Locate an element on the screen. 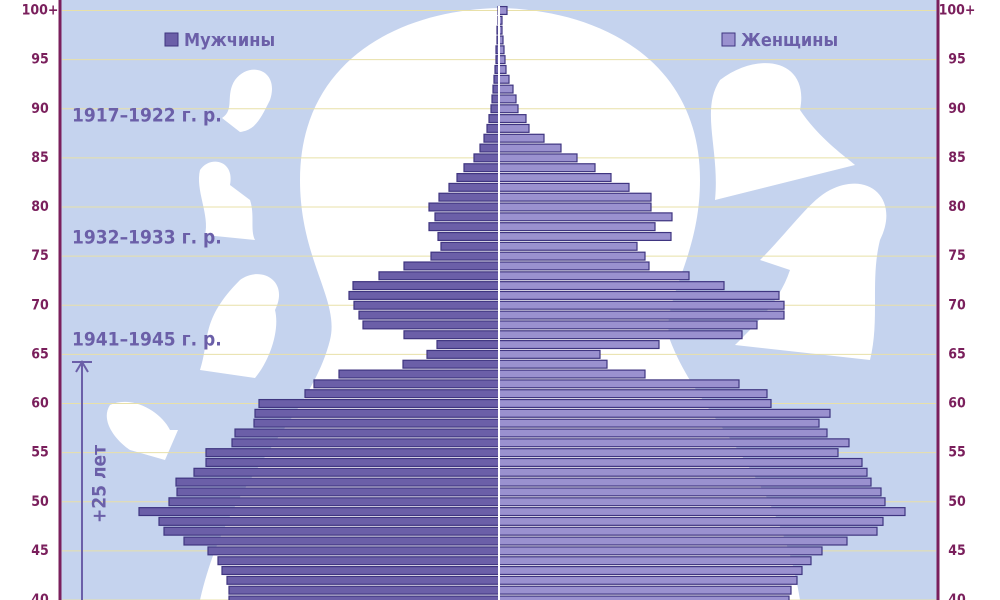 The image size is (1000, 600). annotation: +25 лет is located at coordinates (100, 484).